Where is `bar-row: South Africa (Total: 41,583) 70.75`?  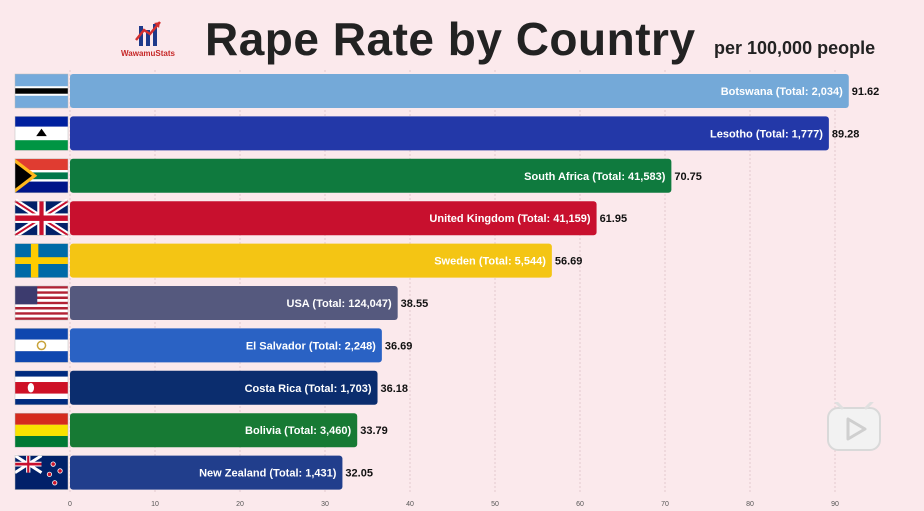 bar-row: South Africa (Total: 41,583) 70.75 is located at coordinates (358, 176).